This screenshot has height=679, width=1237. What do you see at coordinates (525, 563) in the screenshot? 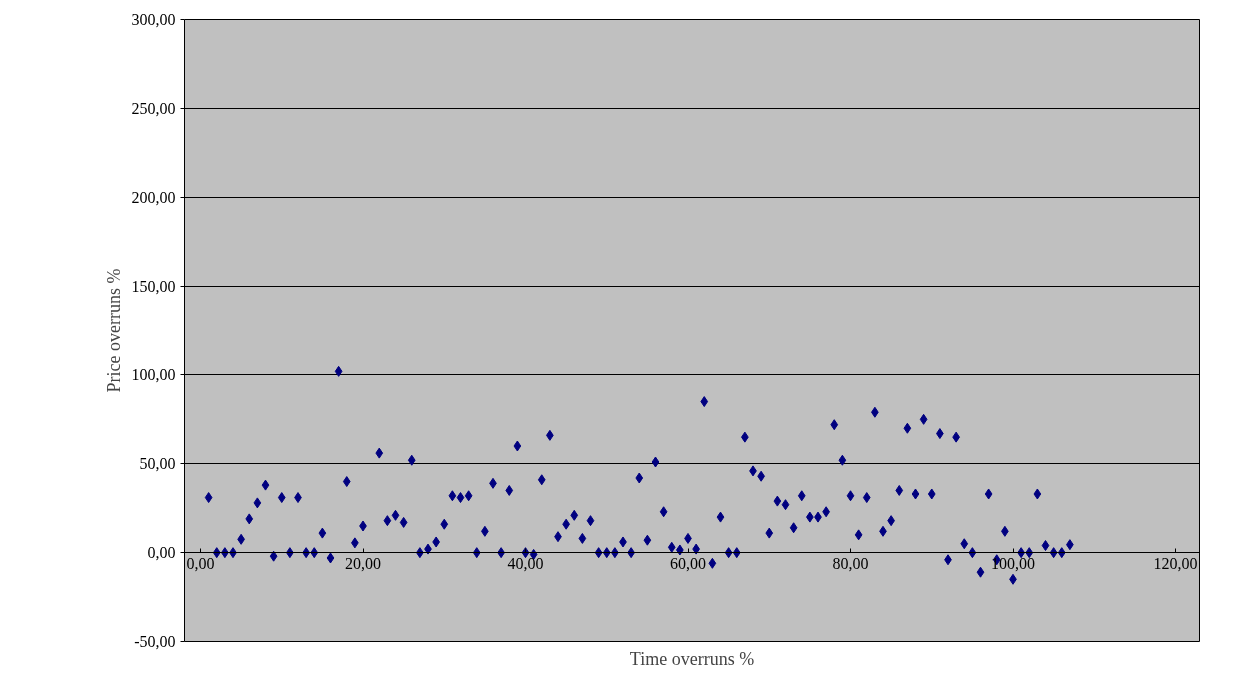
I see `x-tick-label: 40,00` at bounding box center [525, 563].